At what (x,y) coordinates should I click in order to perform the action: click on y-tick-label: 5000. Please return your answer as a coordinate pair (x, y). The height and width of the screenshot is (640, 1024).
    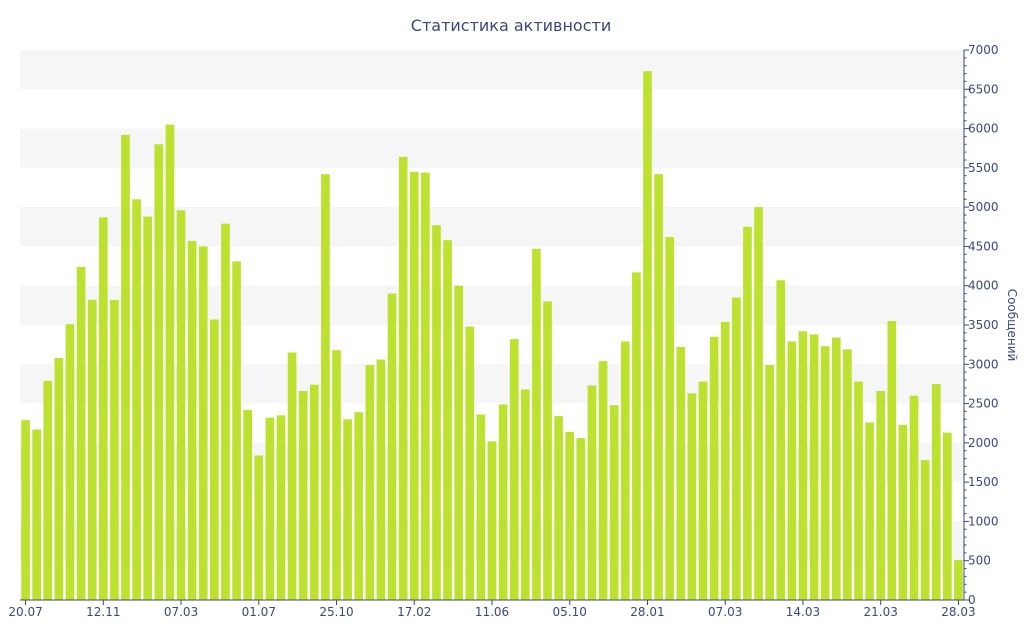
    Looking at the image, I should click on (983, 207).